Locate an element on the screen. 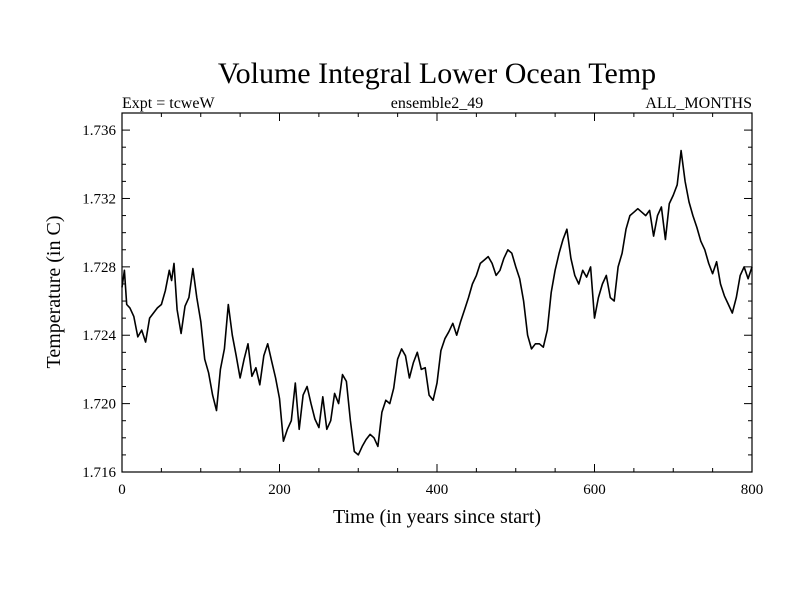  subtitle-experiment: Expt = tcweW is located at coordinates (168, 103).